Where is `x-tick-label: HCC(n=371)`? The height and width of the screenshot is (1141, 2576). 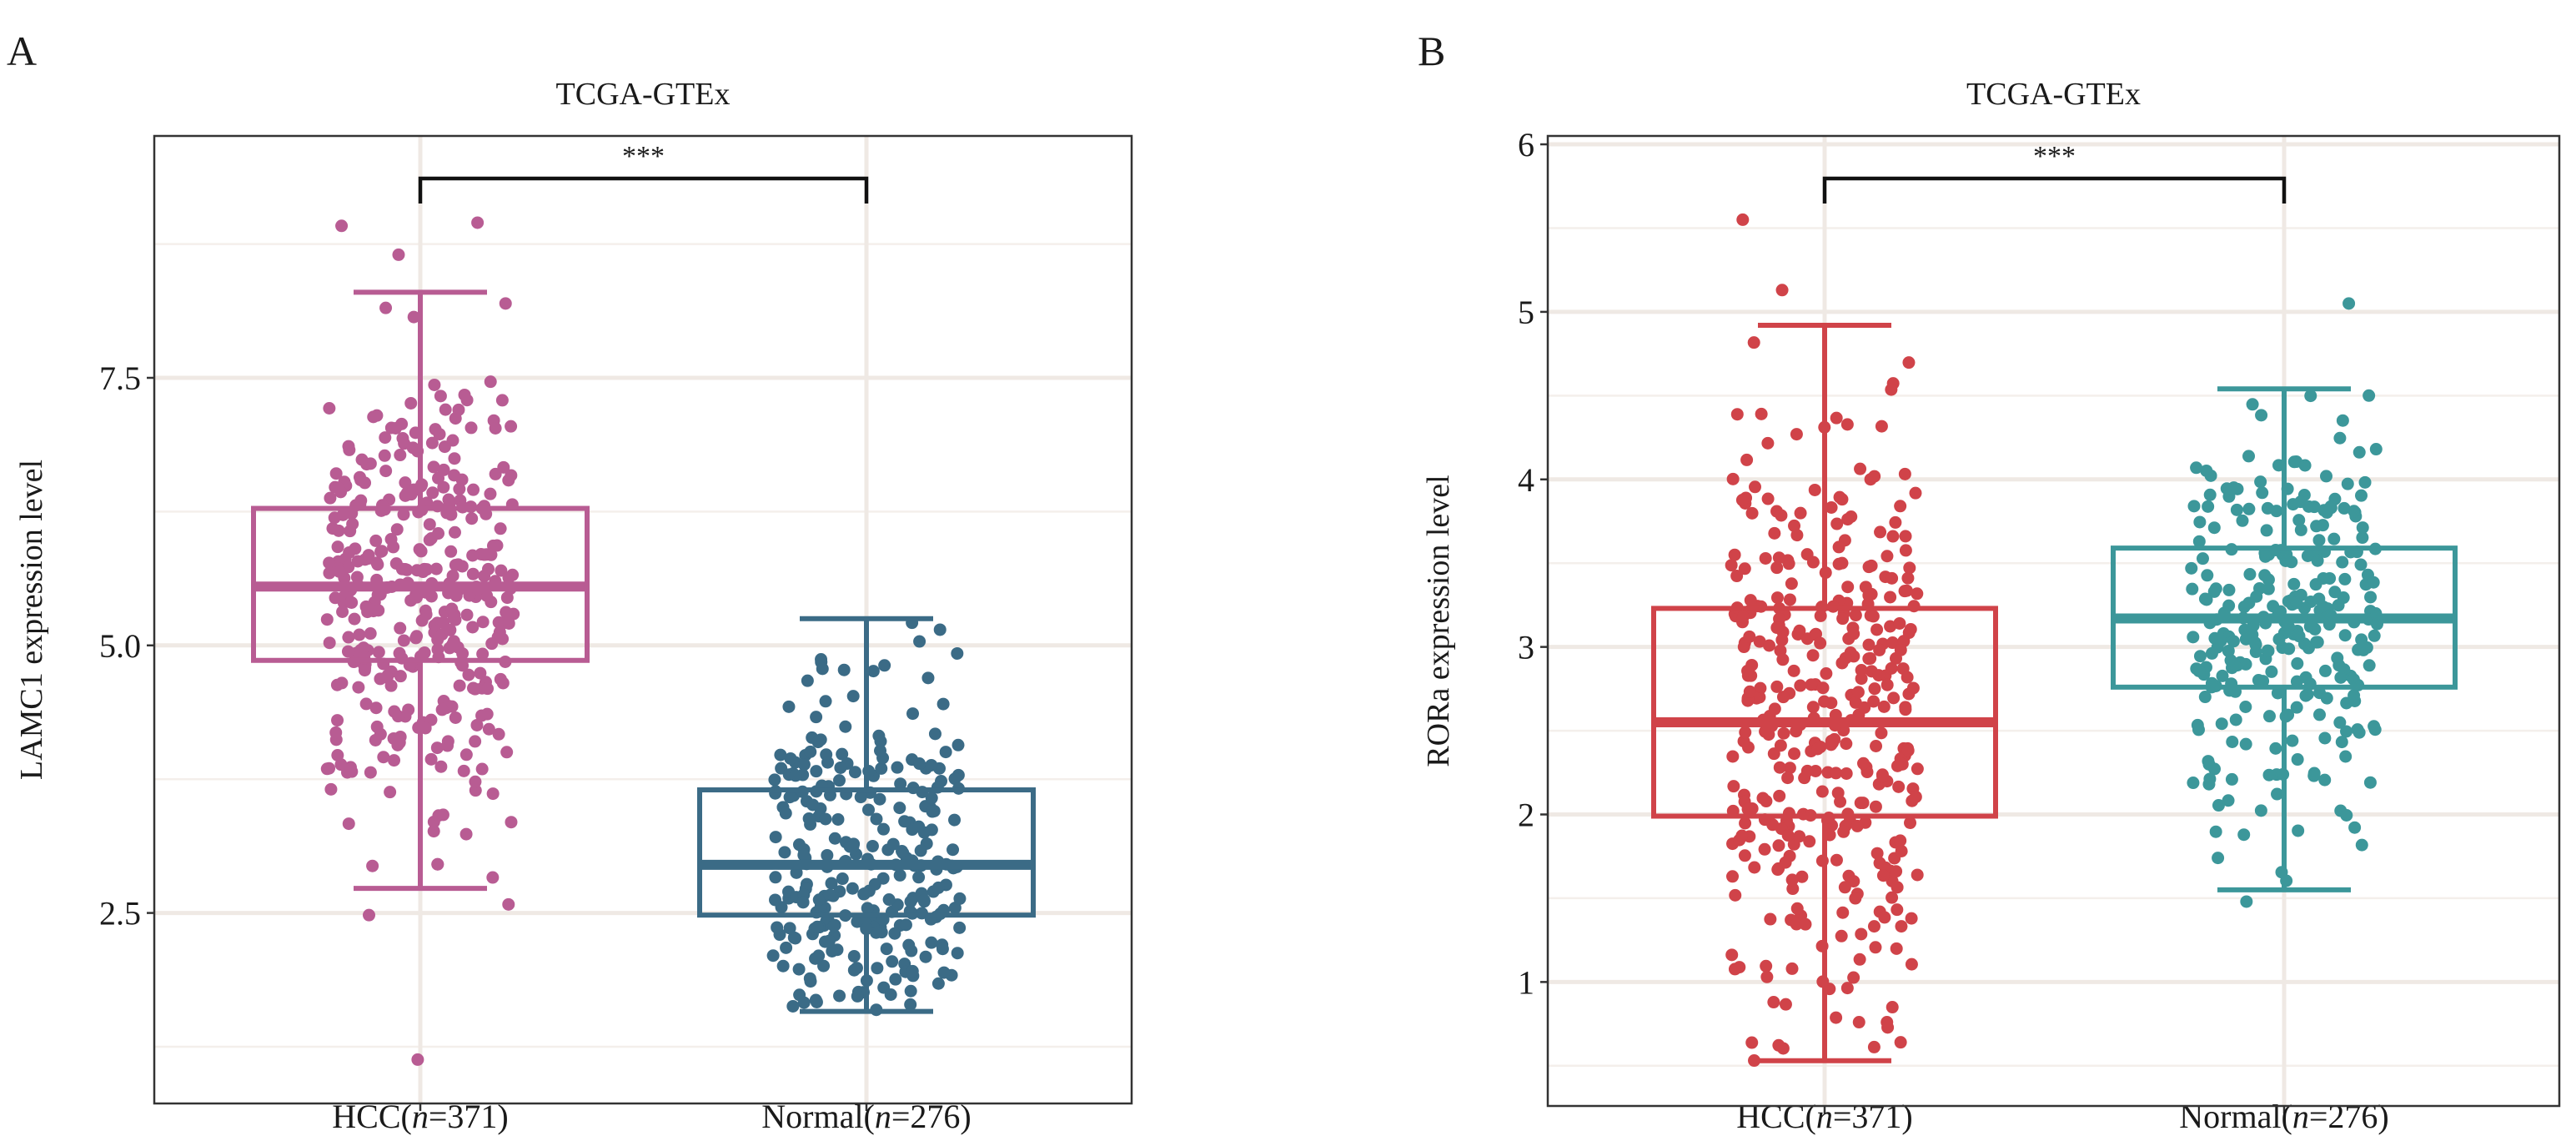 x-tick-label: HCC(n=371) is located at coordinates (1824, 1116).